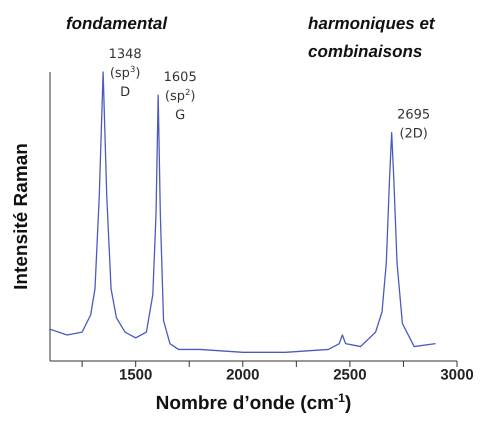 The image size is (483, 421). I want to click on annotation: 2695 (2D), so click(413, 125).